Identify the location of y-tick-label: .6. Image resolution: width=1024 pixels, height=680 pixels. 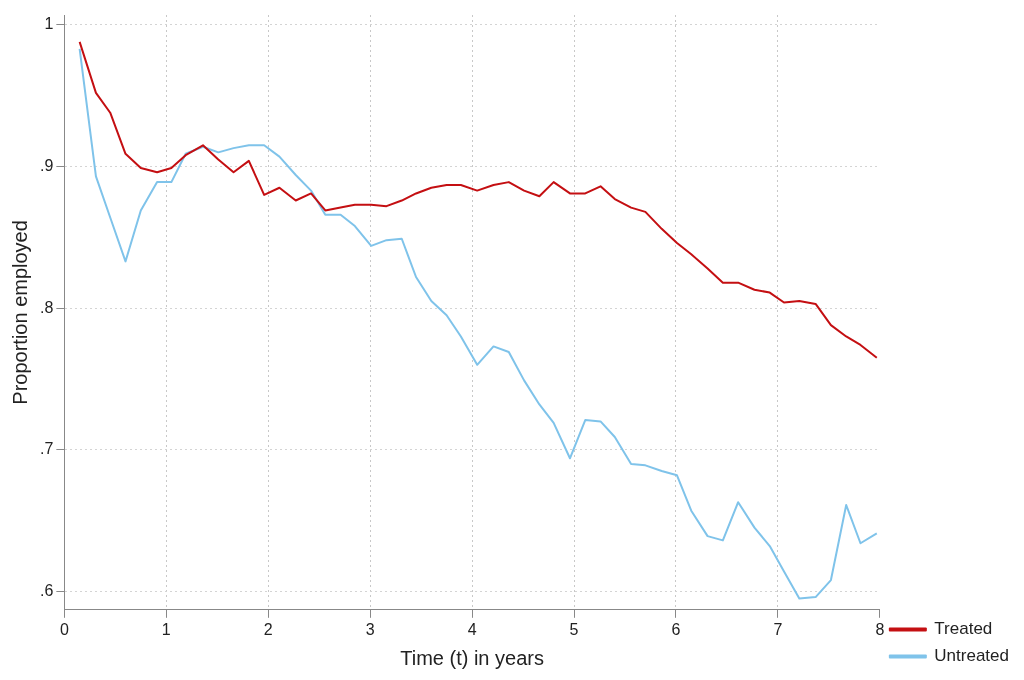
(47, 590).